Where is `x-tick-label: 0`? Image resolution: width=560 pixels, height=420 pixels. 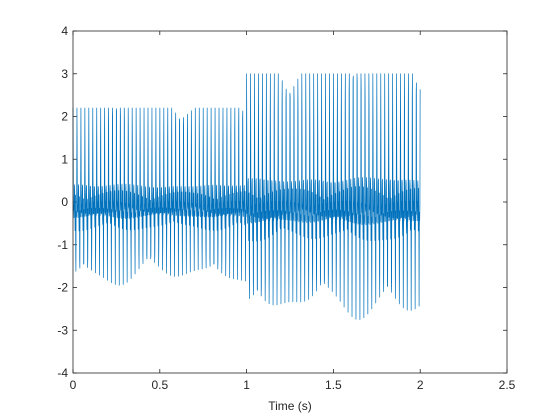 x-tick-label: 0 is located at coordinates (73, 385).